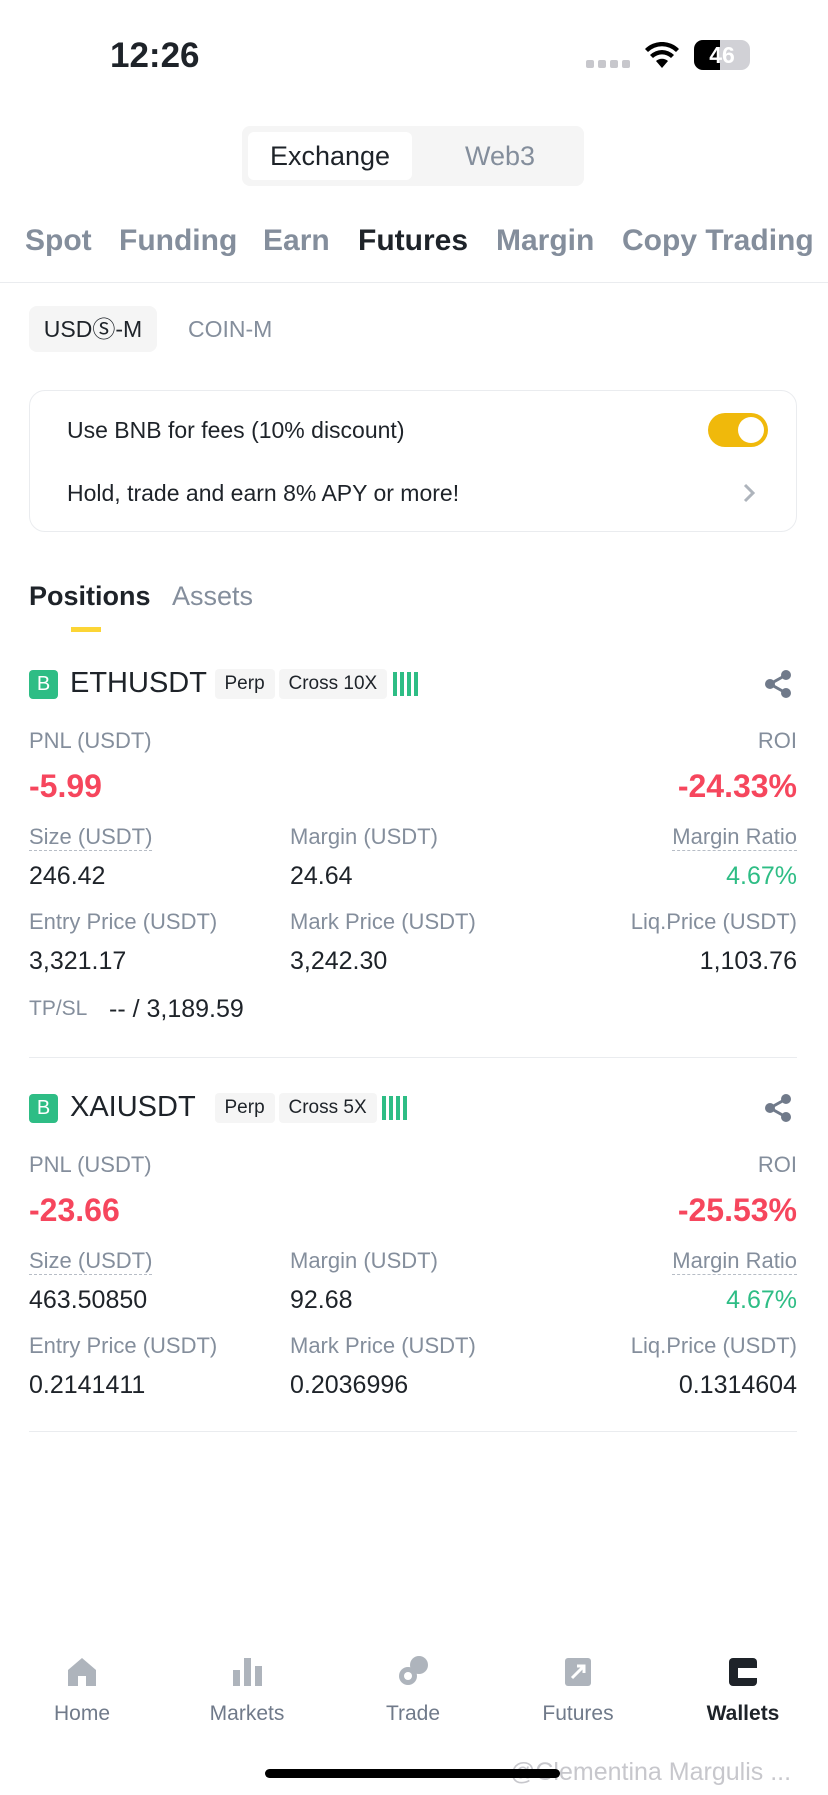 The image size is (828, 1795). Describe the element at coordinates (748, 961) in the screenshot. I see `field-value: 1,103.76` at that location.